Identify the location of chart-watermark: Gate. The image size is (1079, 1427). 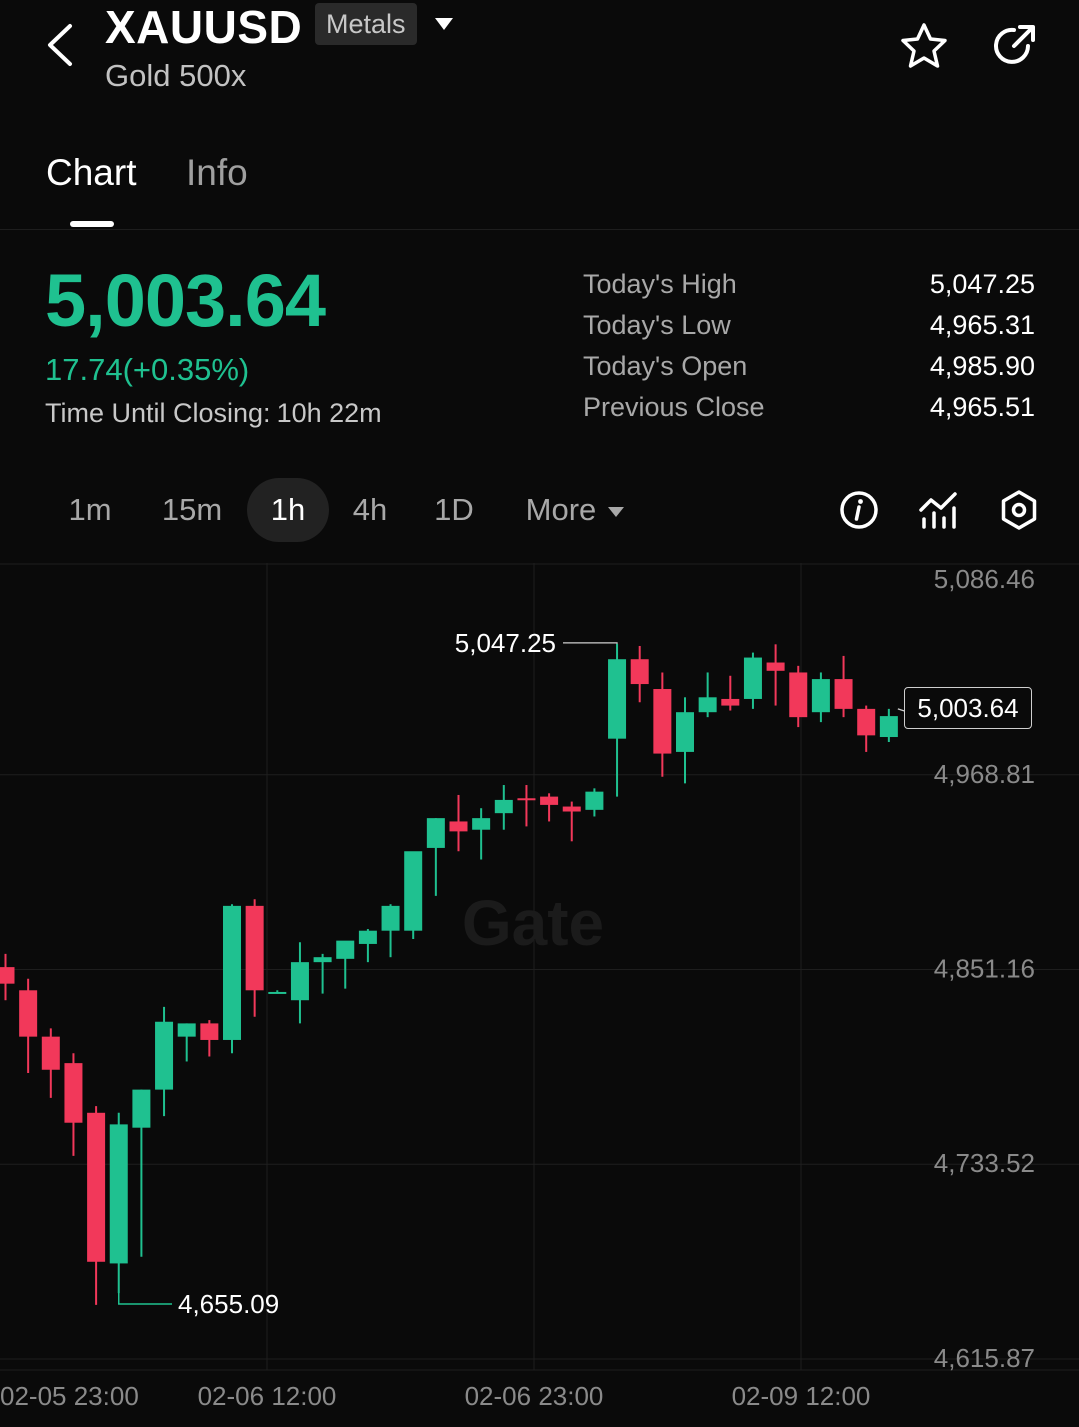
(533, 923).